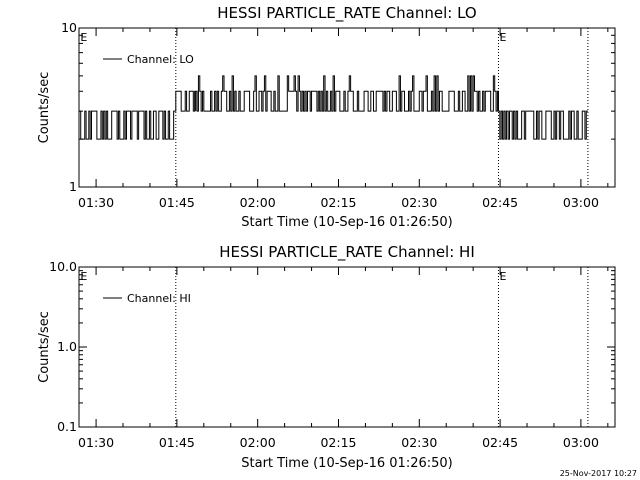 This screenshot has width=640, height=480. Describe the element at coordinates (160, 59) in the screenshot. I see `legend-label: Channel: LO` at that location.